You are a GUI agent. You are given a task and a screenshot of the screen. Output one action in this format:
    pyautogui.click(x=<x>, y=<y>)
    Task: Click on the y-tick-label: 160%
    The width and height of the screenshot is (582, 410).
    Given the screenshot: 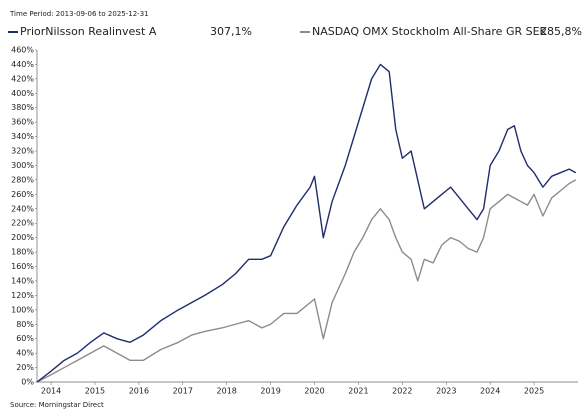 What is the action you would take?
    pyautogui.click(x=22, y=266)
    